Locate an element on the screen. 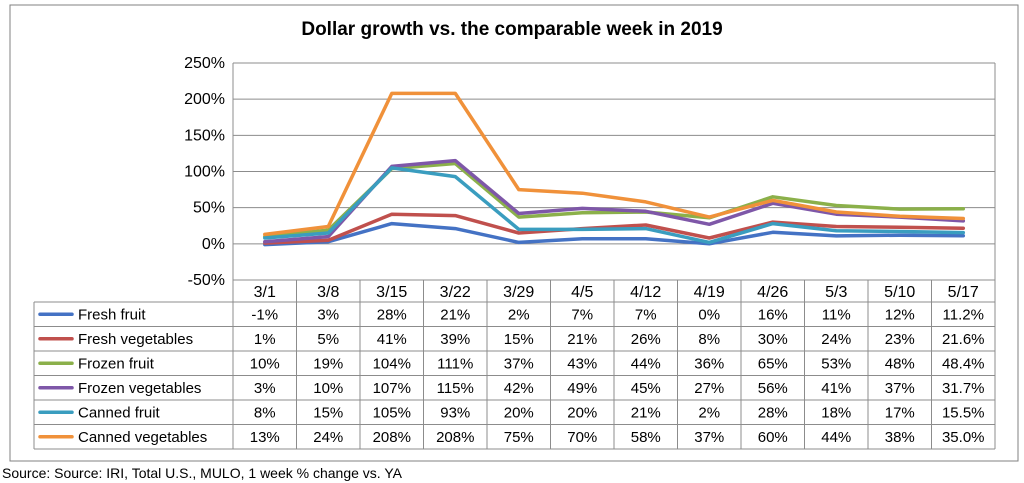 The image size is (1024, 483). table-cell: 23% is located at coordinates (900, 339).